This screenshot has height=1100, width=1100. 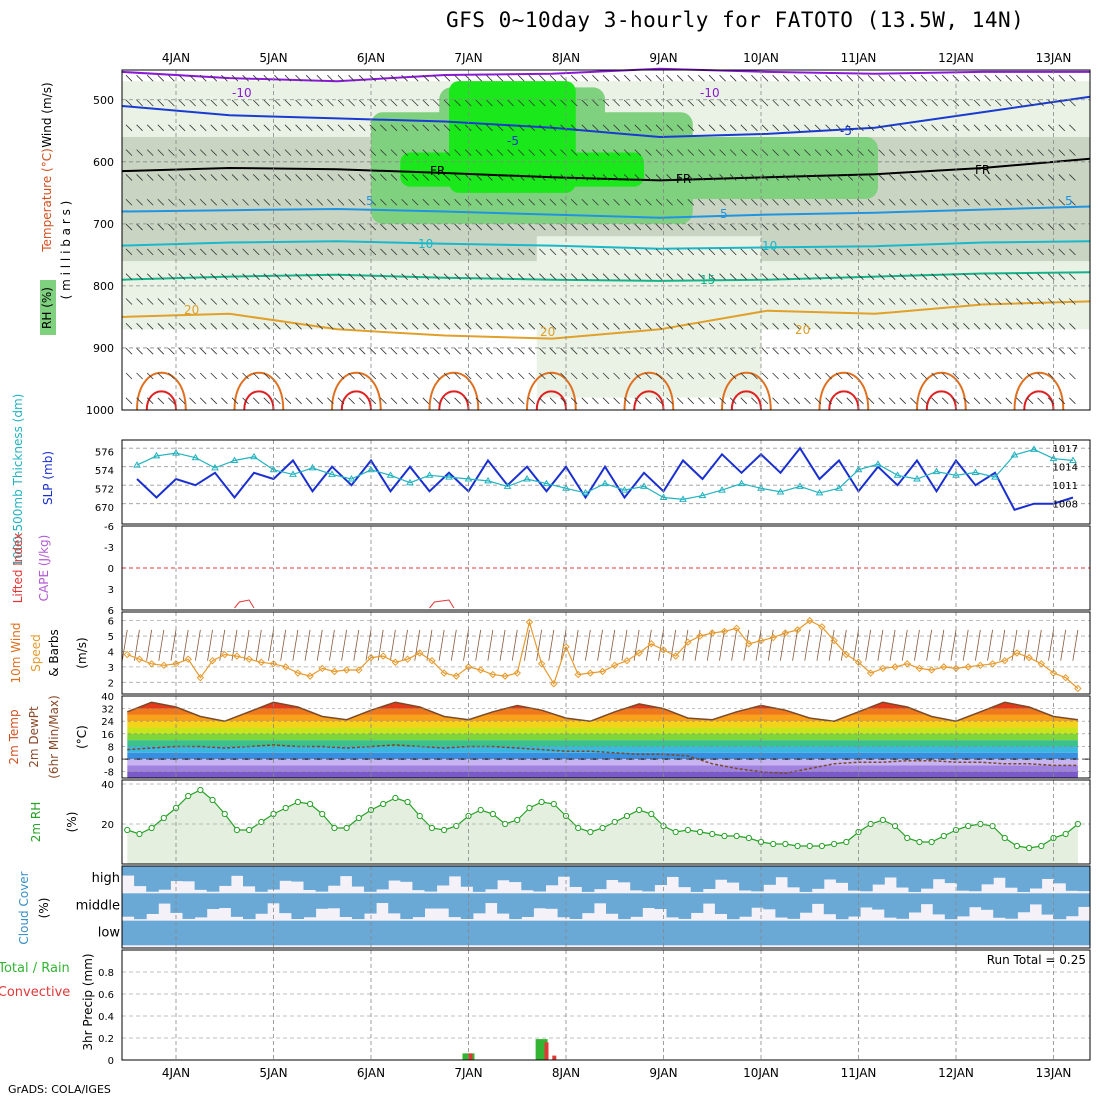 I want to click on contour-label: FR, so click(x=683, y=179).